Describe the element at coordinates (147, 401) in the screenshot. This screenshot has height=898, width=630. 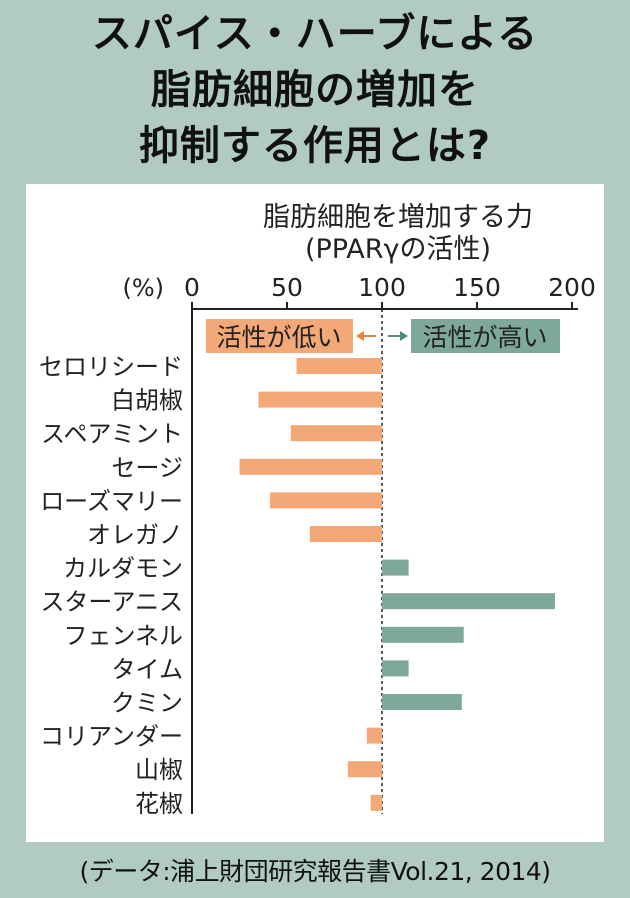
I see `category-label: 白胡椒` at that location.